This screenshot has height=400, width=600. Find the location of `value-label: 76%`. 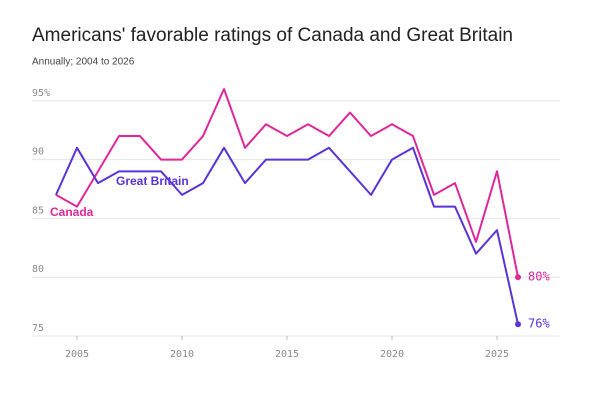

value-label: 76% is located at coordinates (539, 324).